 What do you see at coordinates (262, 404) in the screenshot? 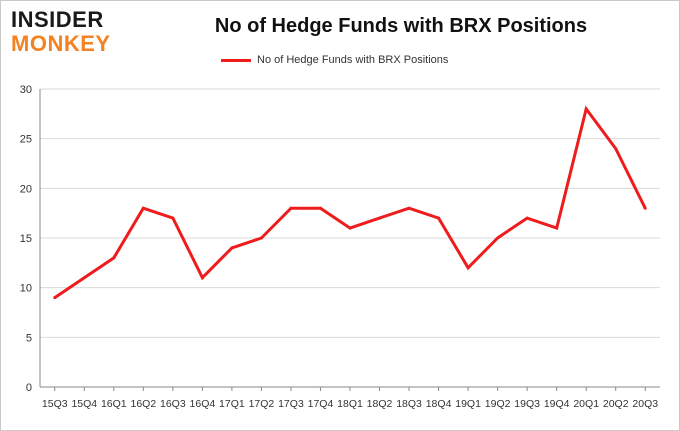
I see `x-tick-label: 17Q2` at bounding box center [262, 404].